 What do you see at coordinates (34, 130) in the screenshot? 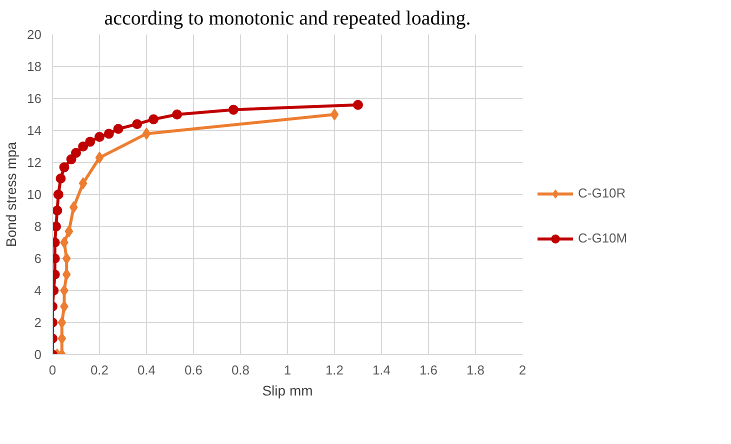
I see `y-tick-label: 14` at bounding box center [34, 130].